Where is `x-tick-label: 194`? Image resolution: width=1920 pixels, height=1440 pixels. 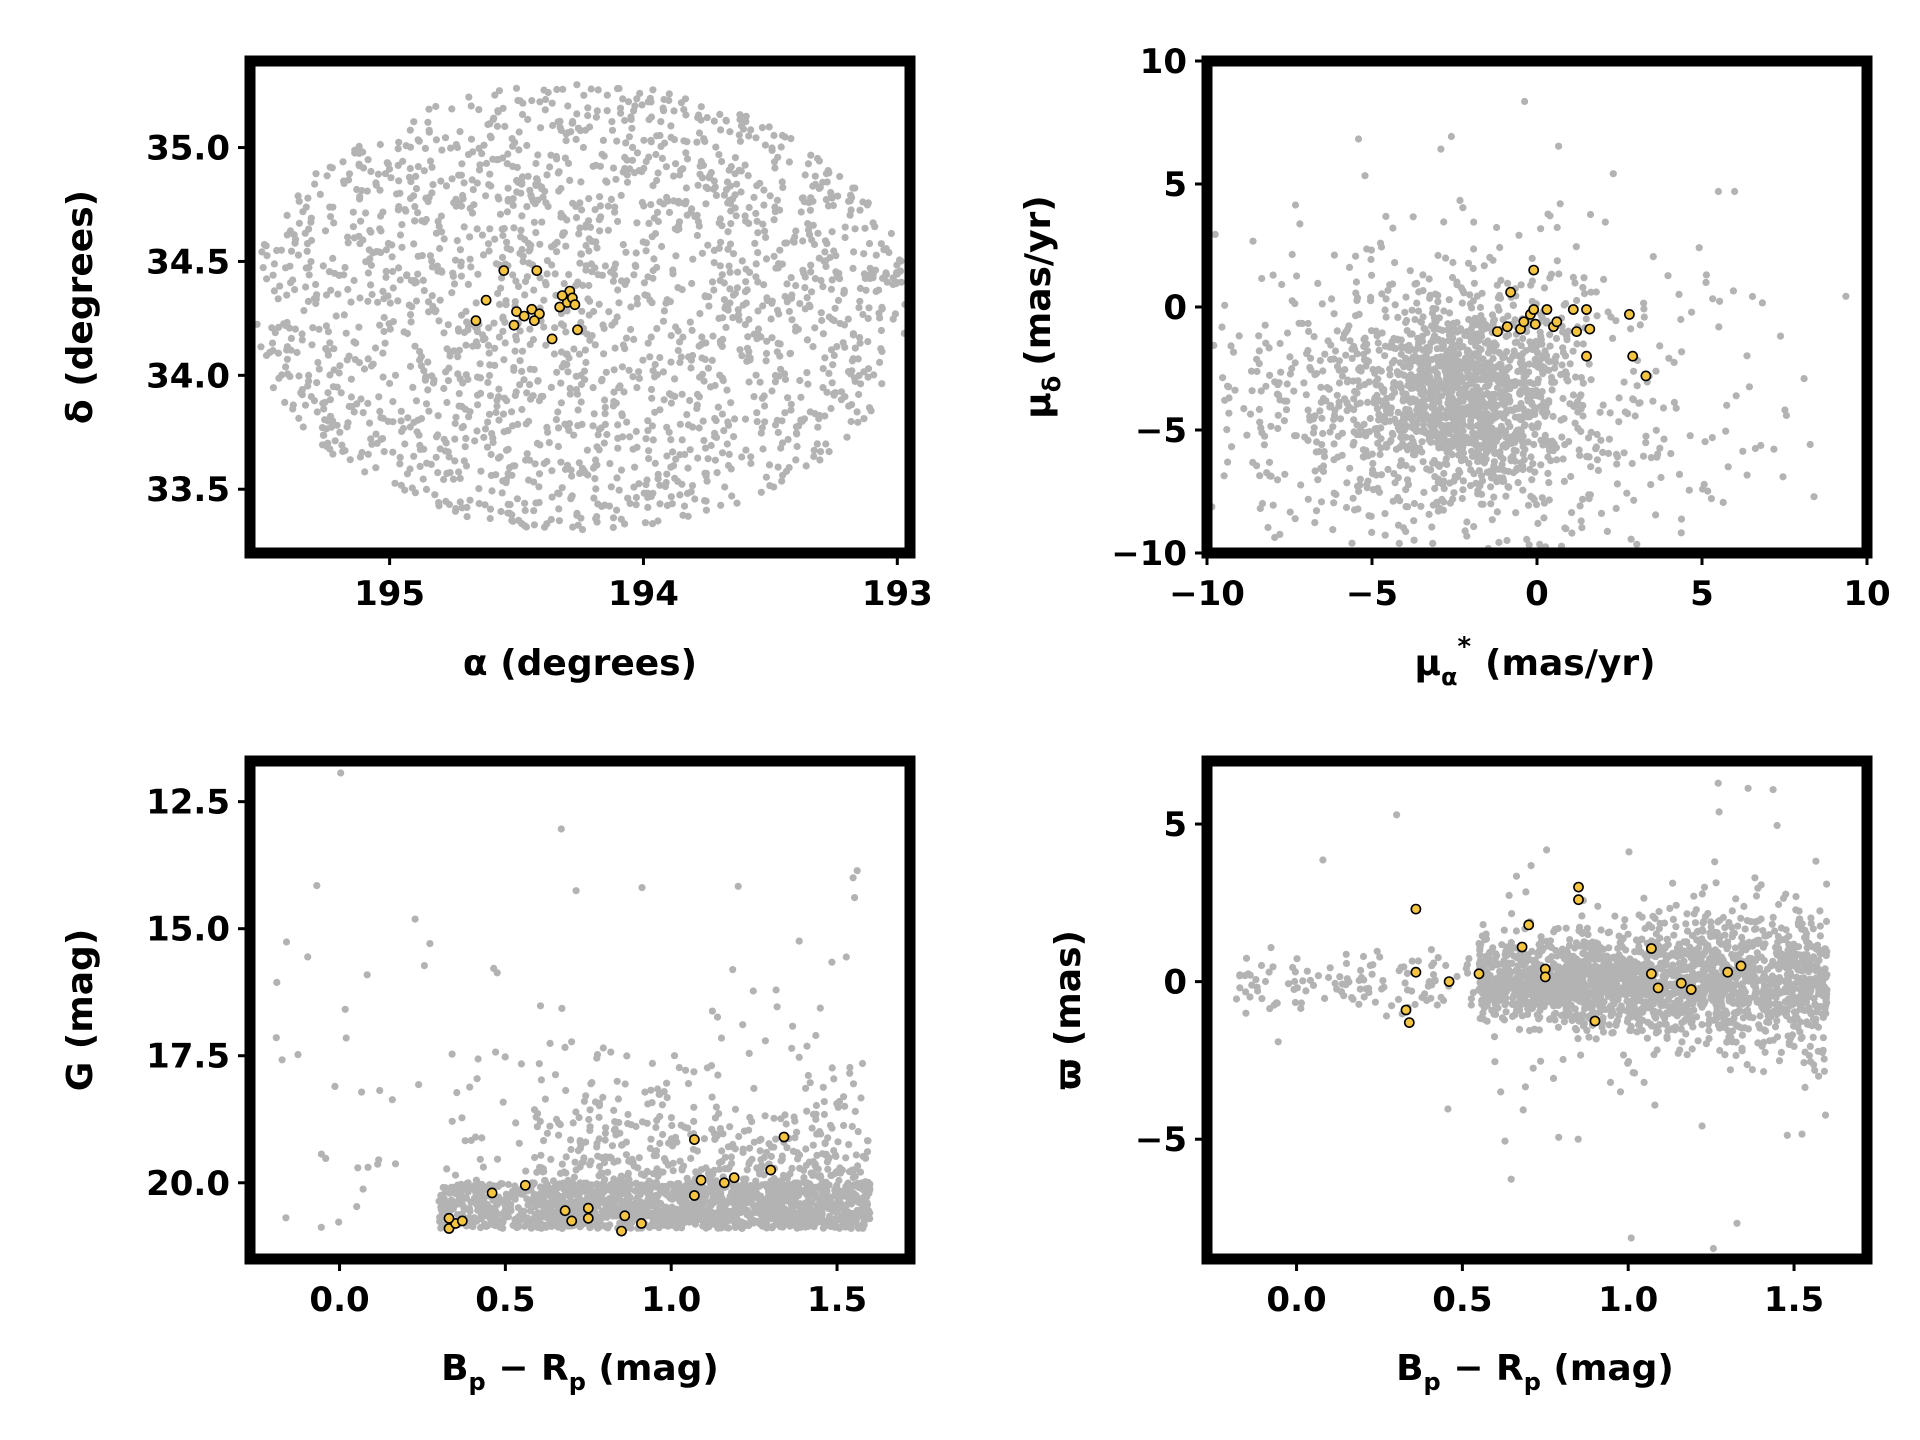
x-tick-label: 194 is located at coordinates (643, 594).